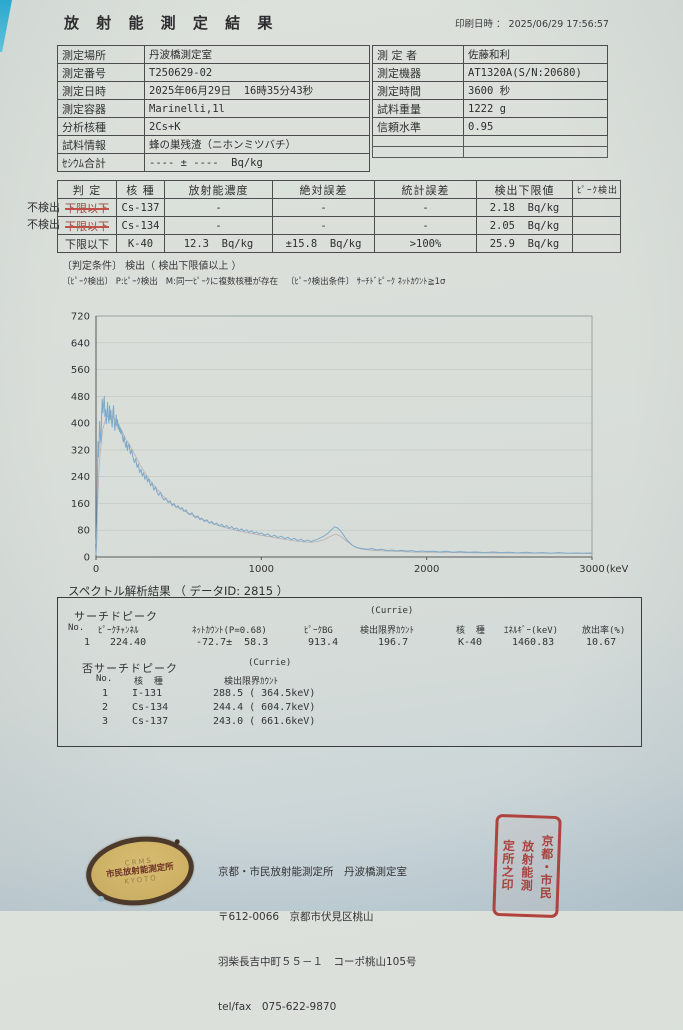  What do you see at coordinates (80, 450) in the screenshot?
I see `y-tick-label: 320` at bounding box center [80, 450].